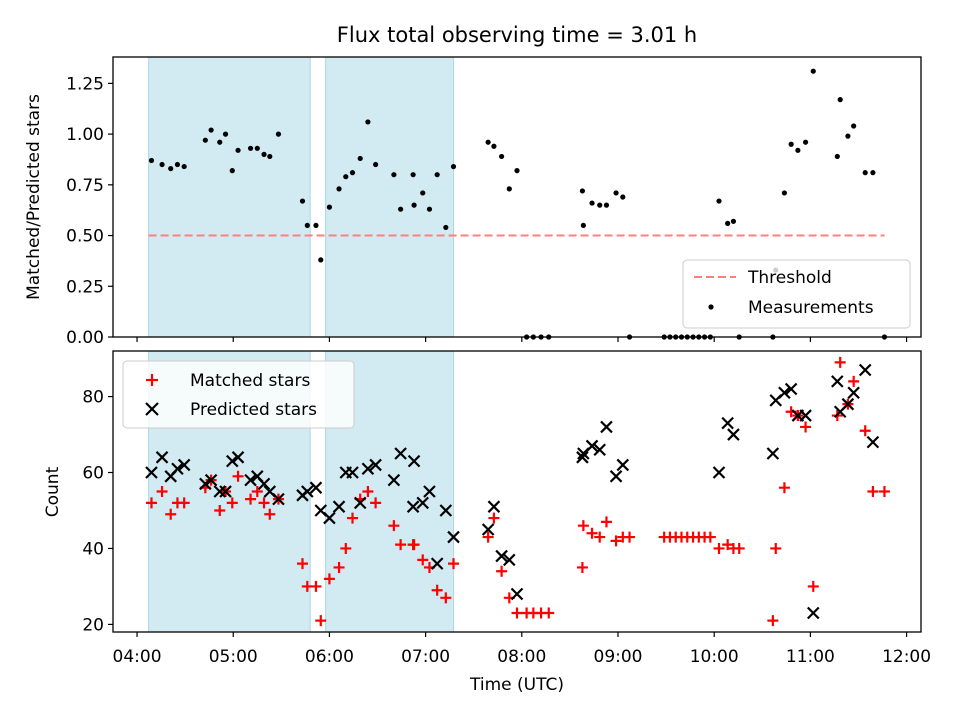 The width and height of the screenshot is (960, 720). Describe the element at coordinates (238, 394) in the screenshot. I see `bottom-legend-box` at that location.